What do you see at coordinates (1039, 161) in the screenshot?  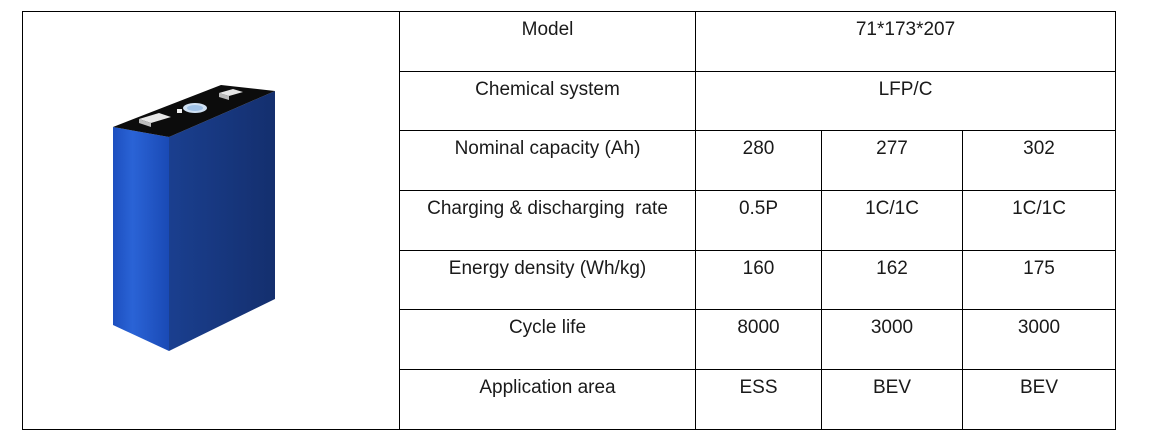 I see `table-cell: 302` at bounding box center [1039, 161].